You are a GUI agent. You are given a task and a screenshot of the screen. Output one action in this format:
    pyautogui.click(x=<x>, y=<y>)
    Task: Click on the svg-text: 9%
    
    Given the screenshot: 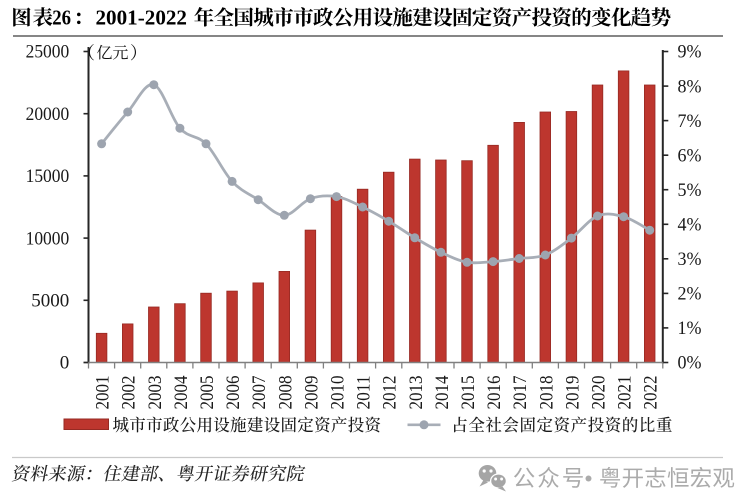 What is the action you would take?
    pyautogui.click(x=690, y=52)
    